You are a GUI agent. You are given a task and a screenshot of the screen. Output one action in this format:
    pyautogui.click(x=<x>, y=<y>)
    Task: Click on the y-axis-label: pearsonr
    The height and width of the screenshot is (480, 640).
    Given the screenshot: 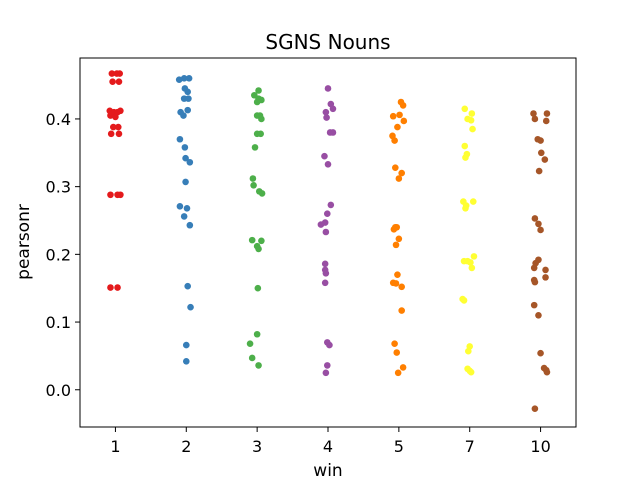 What is the action you would take?
    pyautogui.click(x=24, y=242)
    